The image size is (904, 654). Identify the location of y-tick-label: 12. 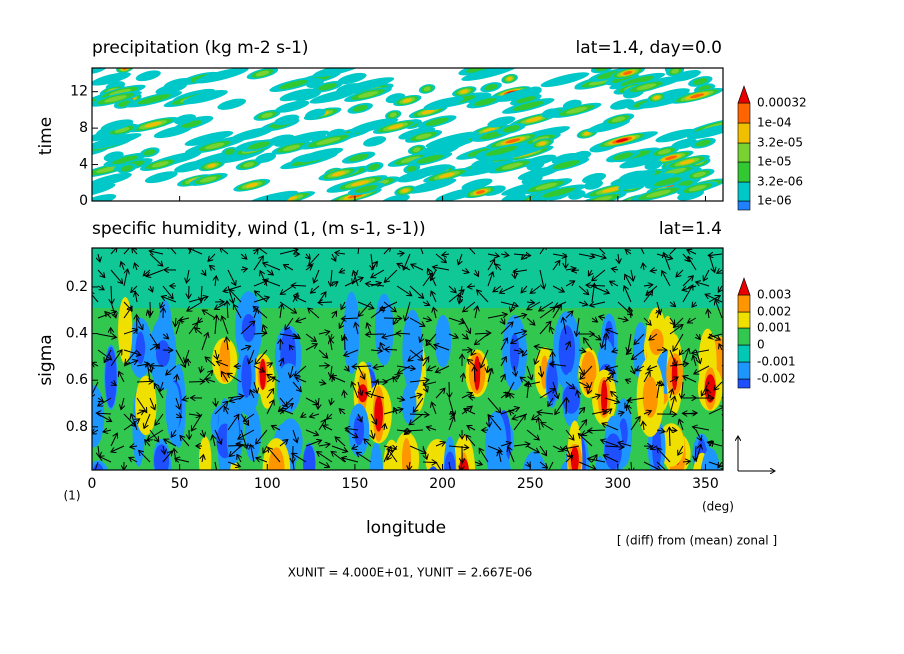
(79, 92).